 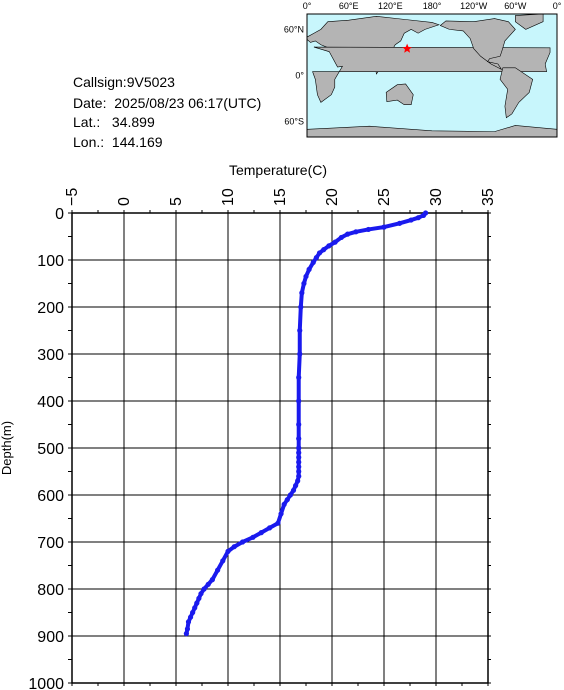 What do you see at coordinates (280, 197) in the screenshot?
I see `x-tick-label: 15` at bounding box center [280, 197].